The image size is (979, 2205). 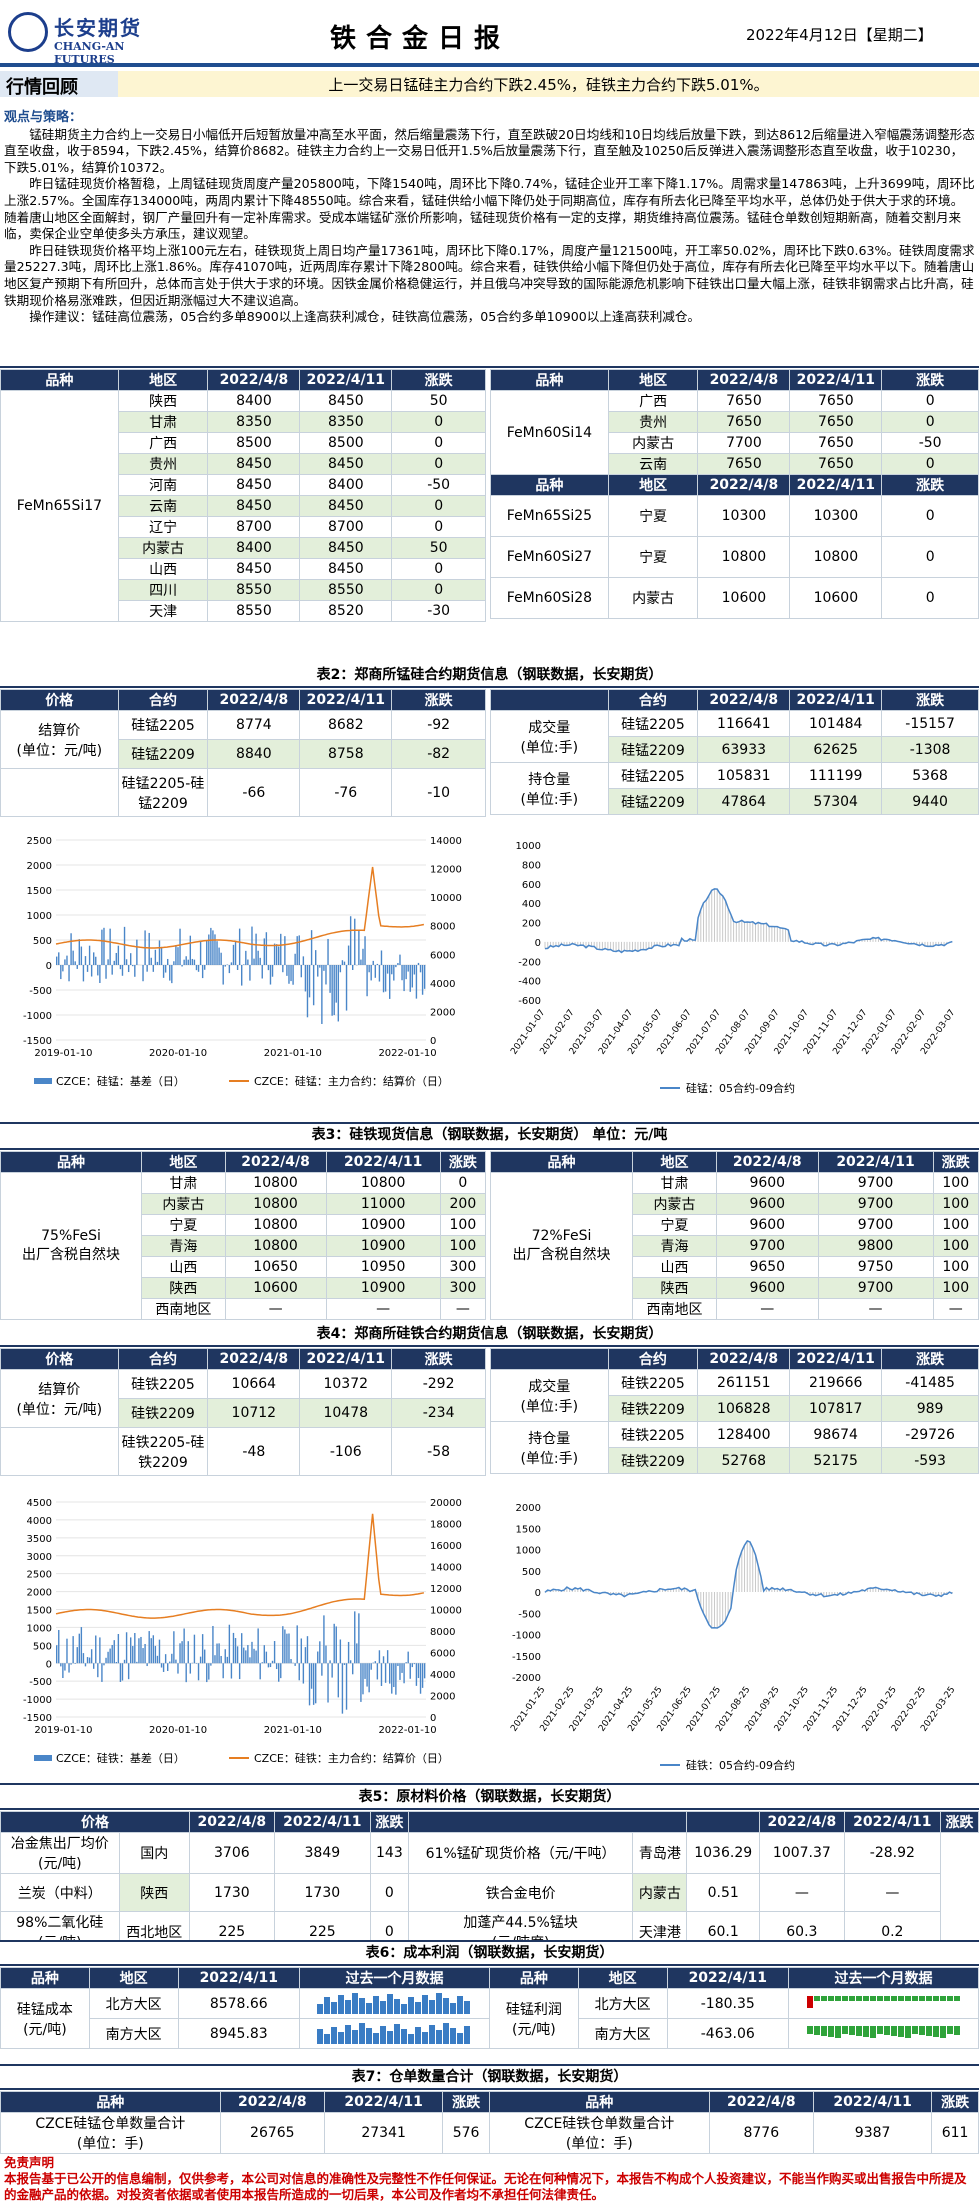 What do you see at coordinates (735, 1408) in the screenshot?
I see `table-row: 硅铁2209 106828 107817 989` at bounding box center [735, 1408].